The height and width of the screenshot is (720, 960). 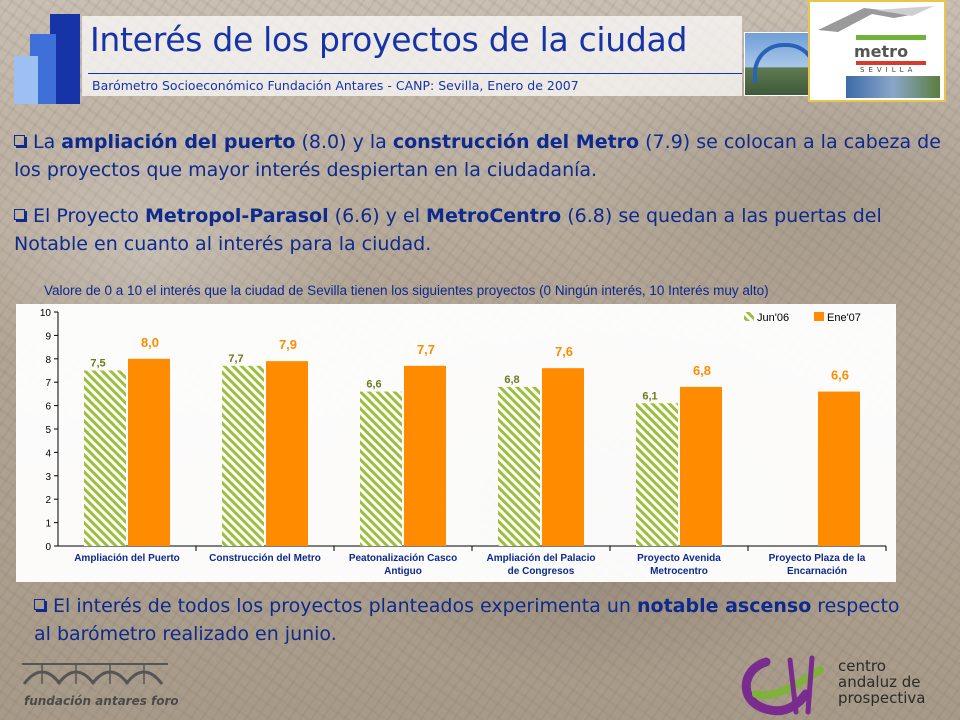 What do you see at coordinates (881, 51) in the screenshot?
I see `metro-wordmark: metro` at bounding box center [881, 51].